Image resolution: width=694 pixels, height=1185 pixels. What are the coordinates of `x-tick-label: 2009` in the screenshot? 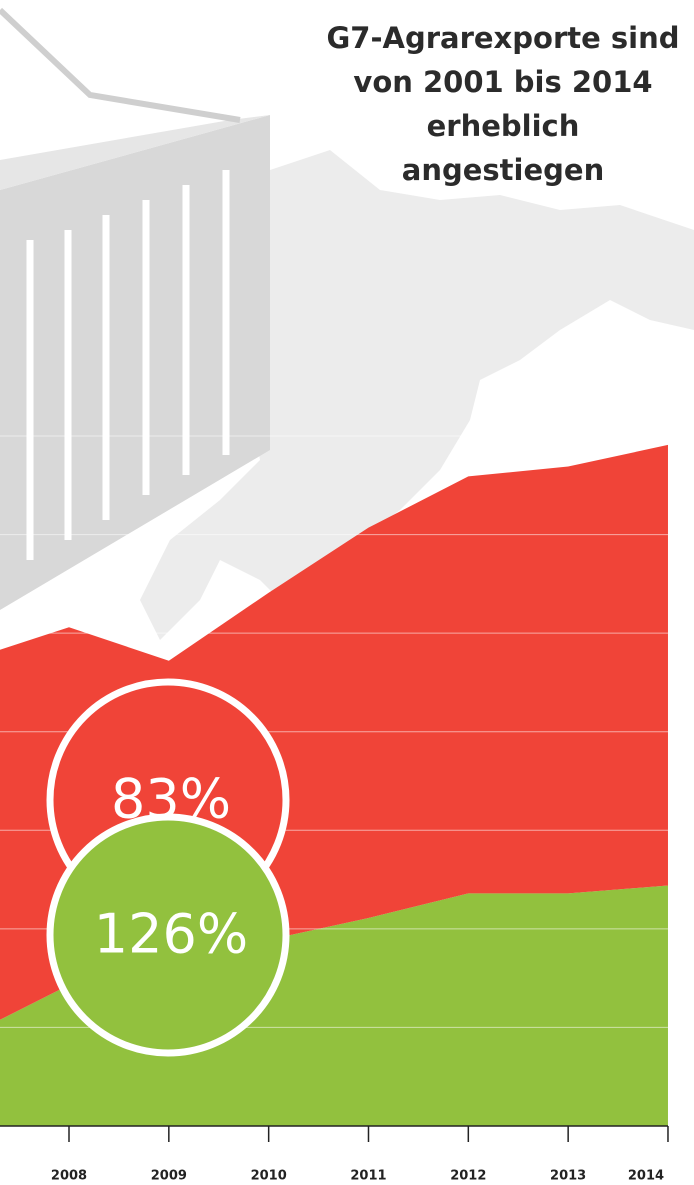 It's located at (169, 1176).